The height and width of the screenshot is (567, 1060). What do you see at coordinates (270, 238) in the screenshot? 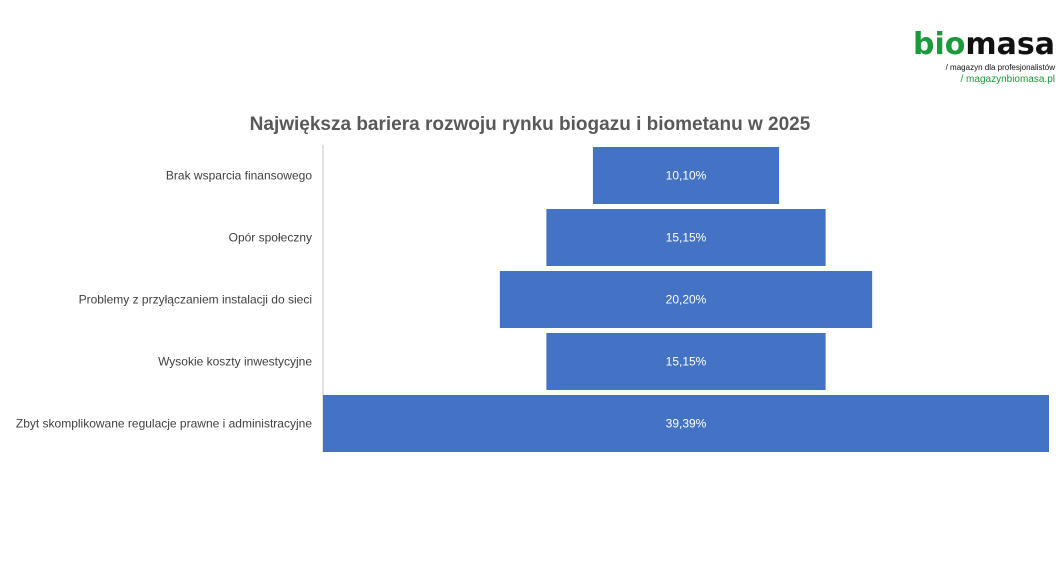
I see `category-label: Opór społeczny` at bounding box center [270, 238].